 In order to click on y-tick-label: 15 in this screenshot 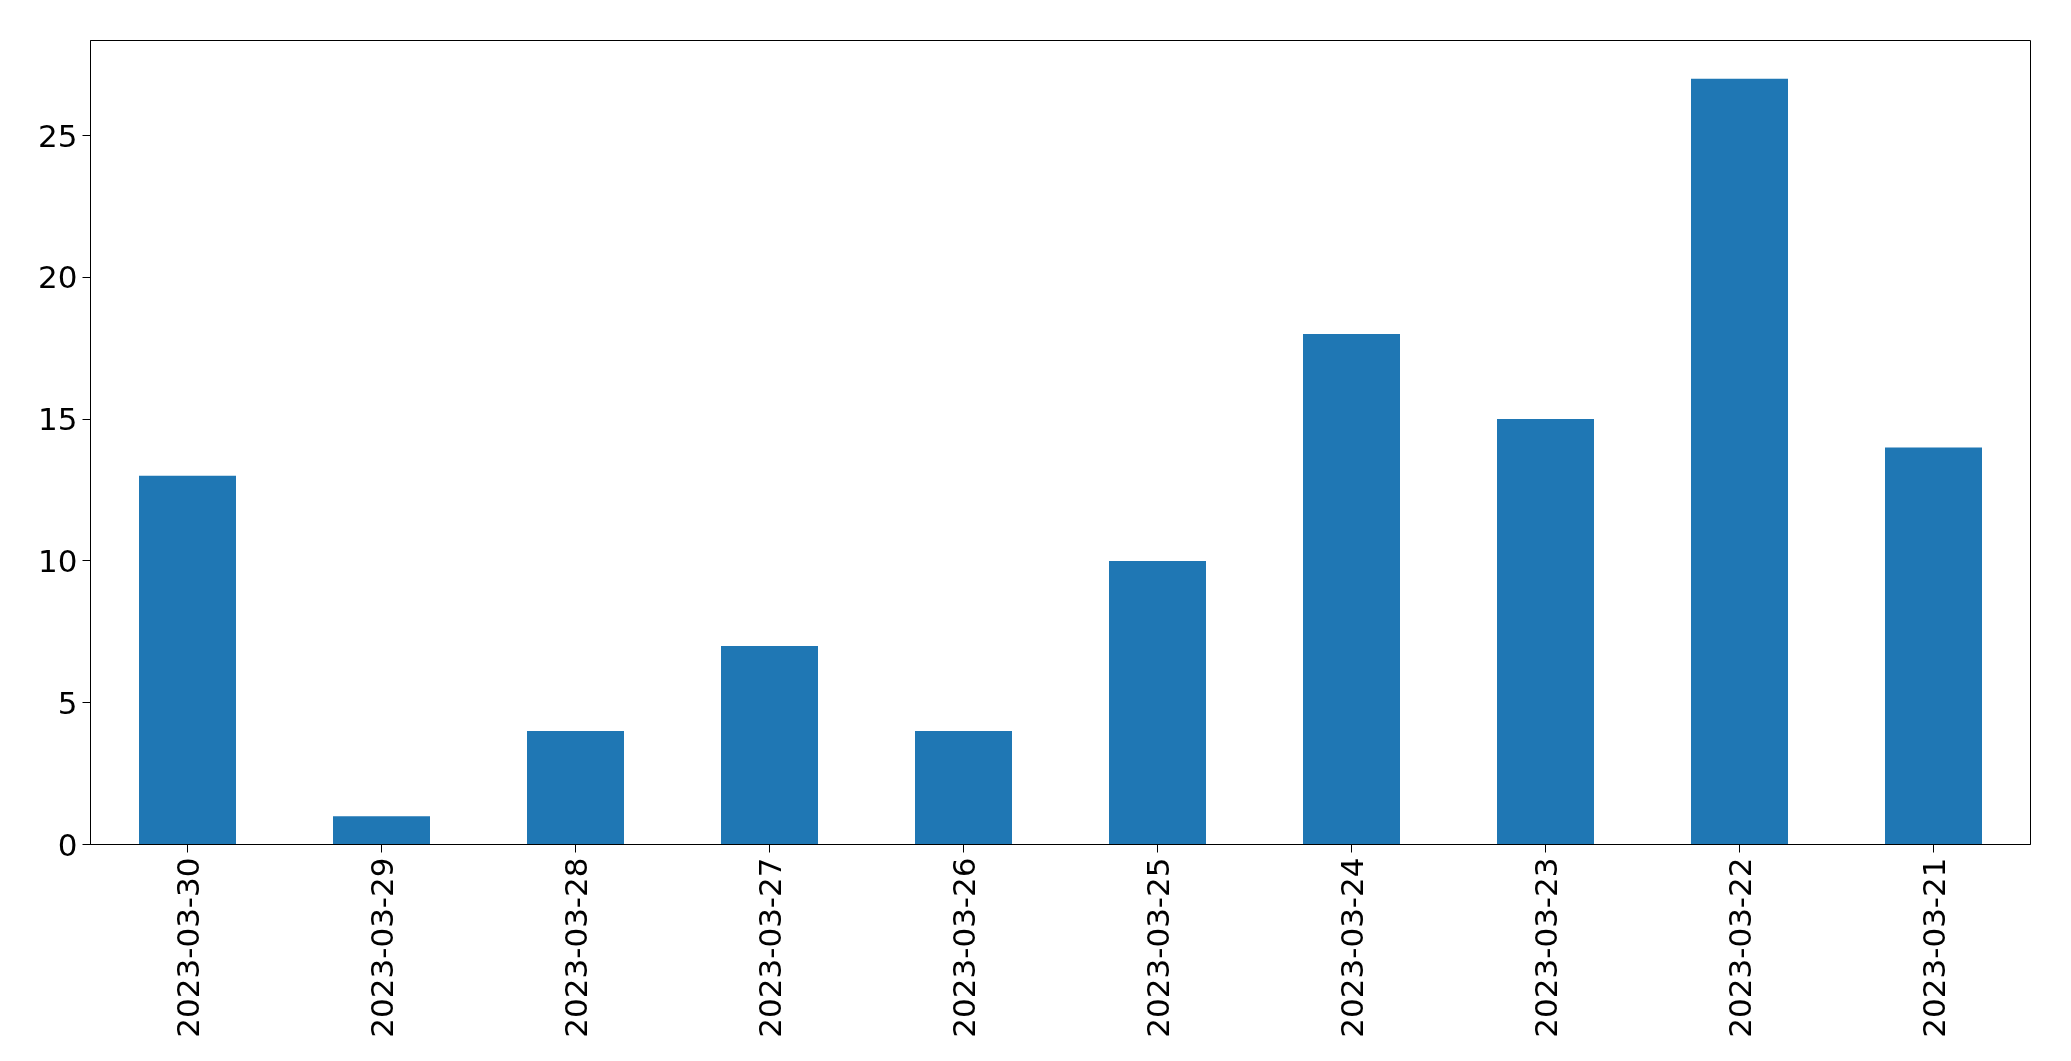, I will do `click(58, 419)`.